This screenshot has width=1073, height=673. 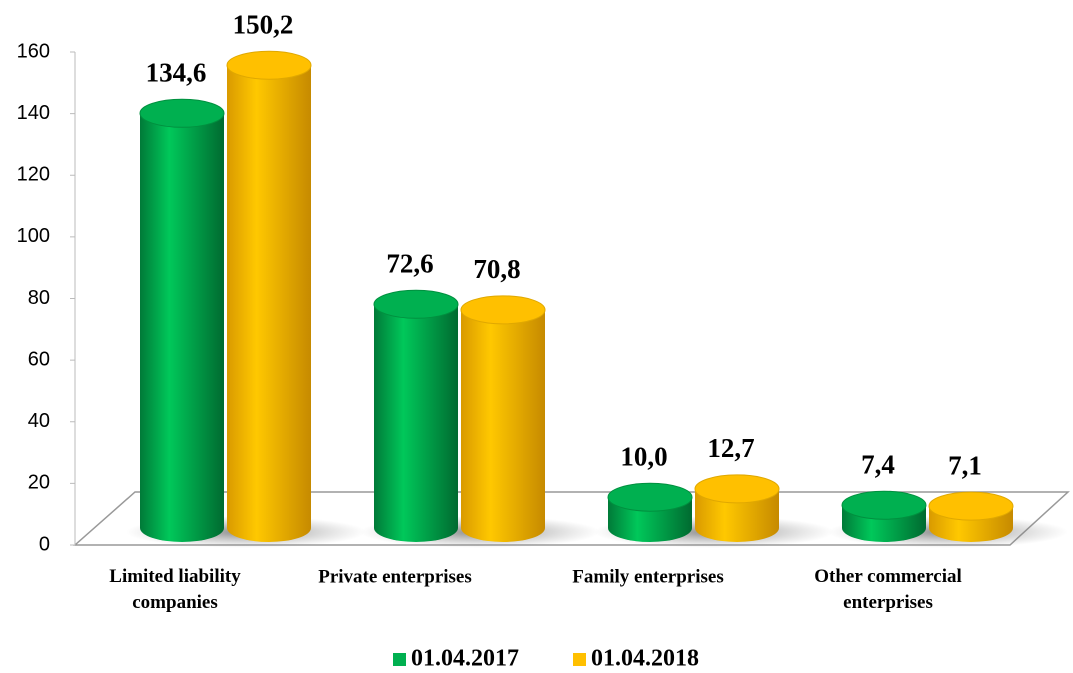 I want to click on legend-label: 01.04.2018, so click(x=645, y=659).